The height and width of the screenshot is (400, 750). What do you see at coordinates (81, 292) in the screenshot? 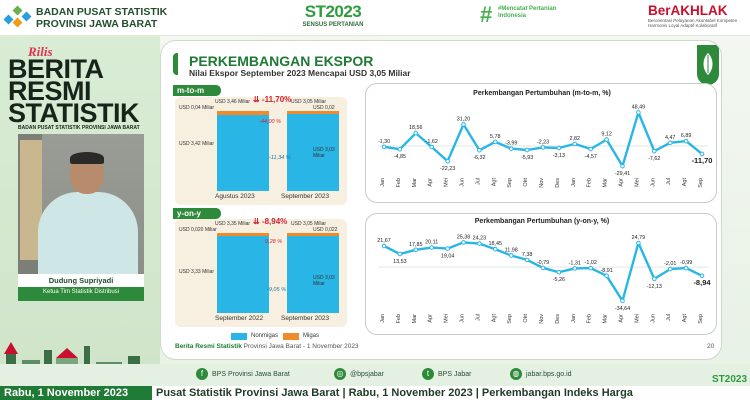
I see `speaker-role: Ketua Tim Statistik Distribusi` at bounding box center [81, 292].